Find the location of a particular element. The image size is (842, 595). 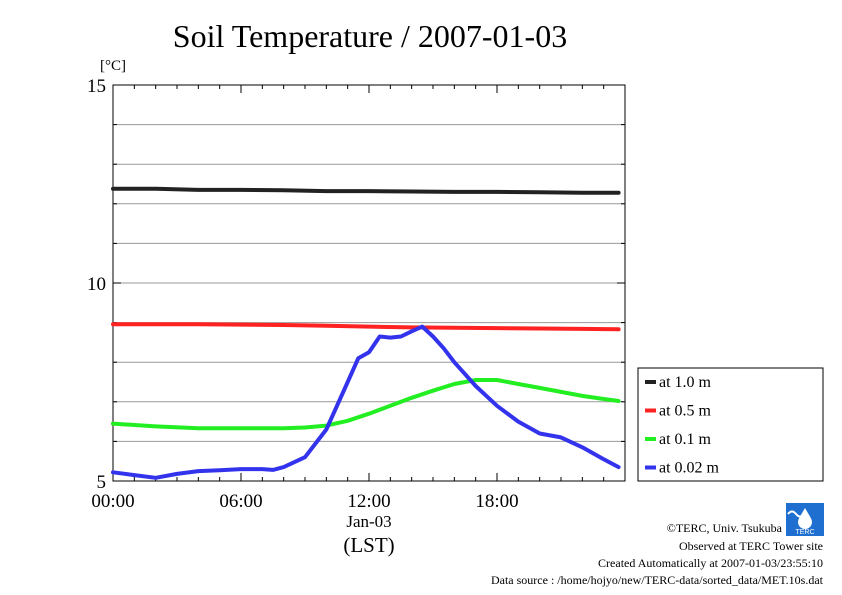

chart-title: Soil Temperature / 2007-01-03 is located at coordinates (370, 36).